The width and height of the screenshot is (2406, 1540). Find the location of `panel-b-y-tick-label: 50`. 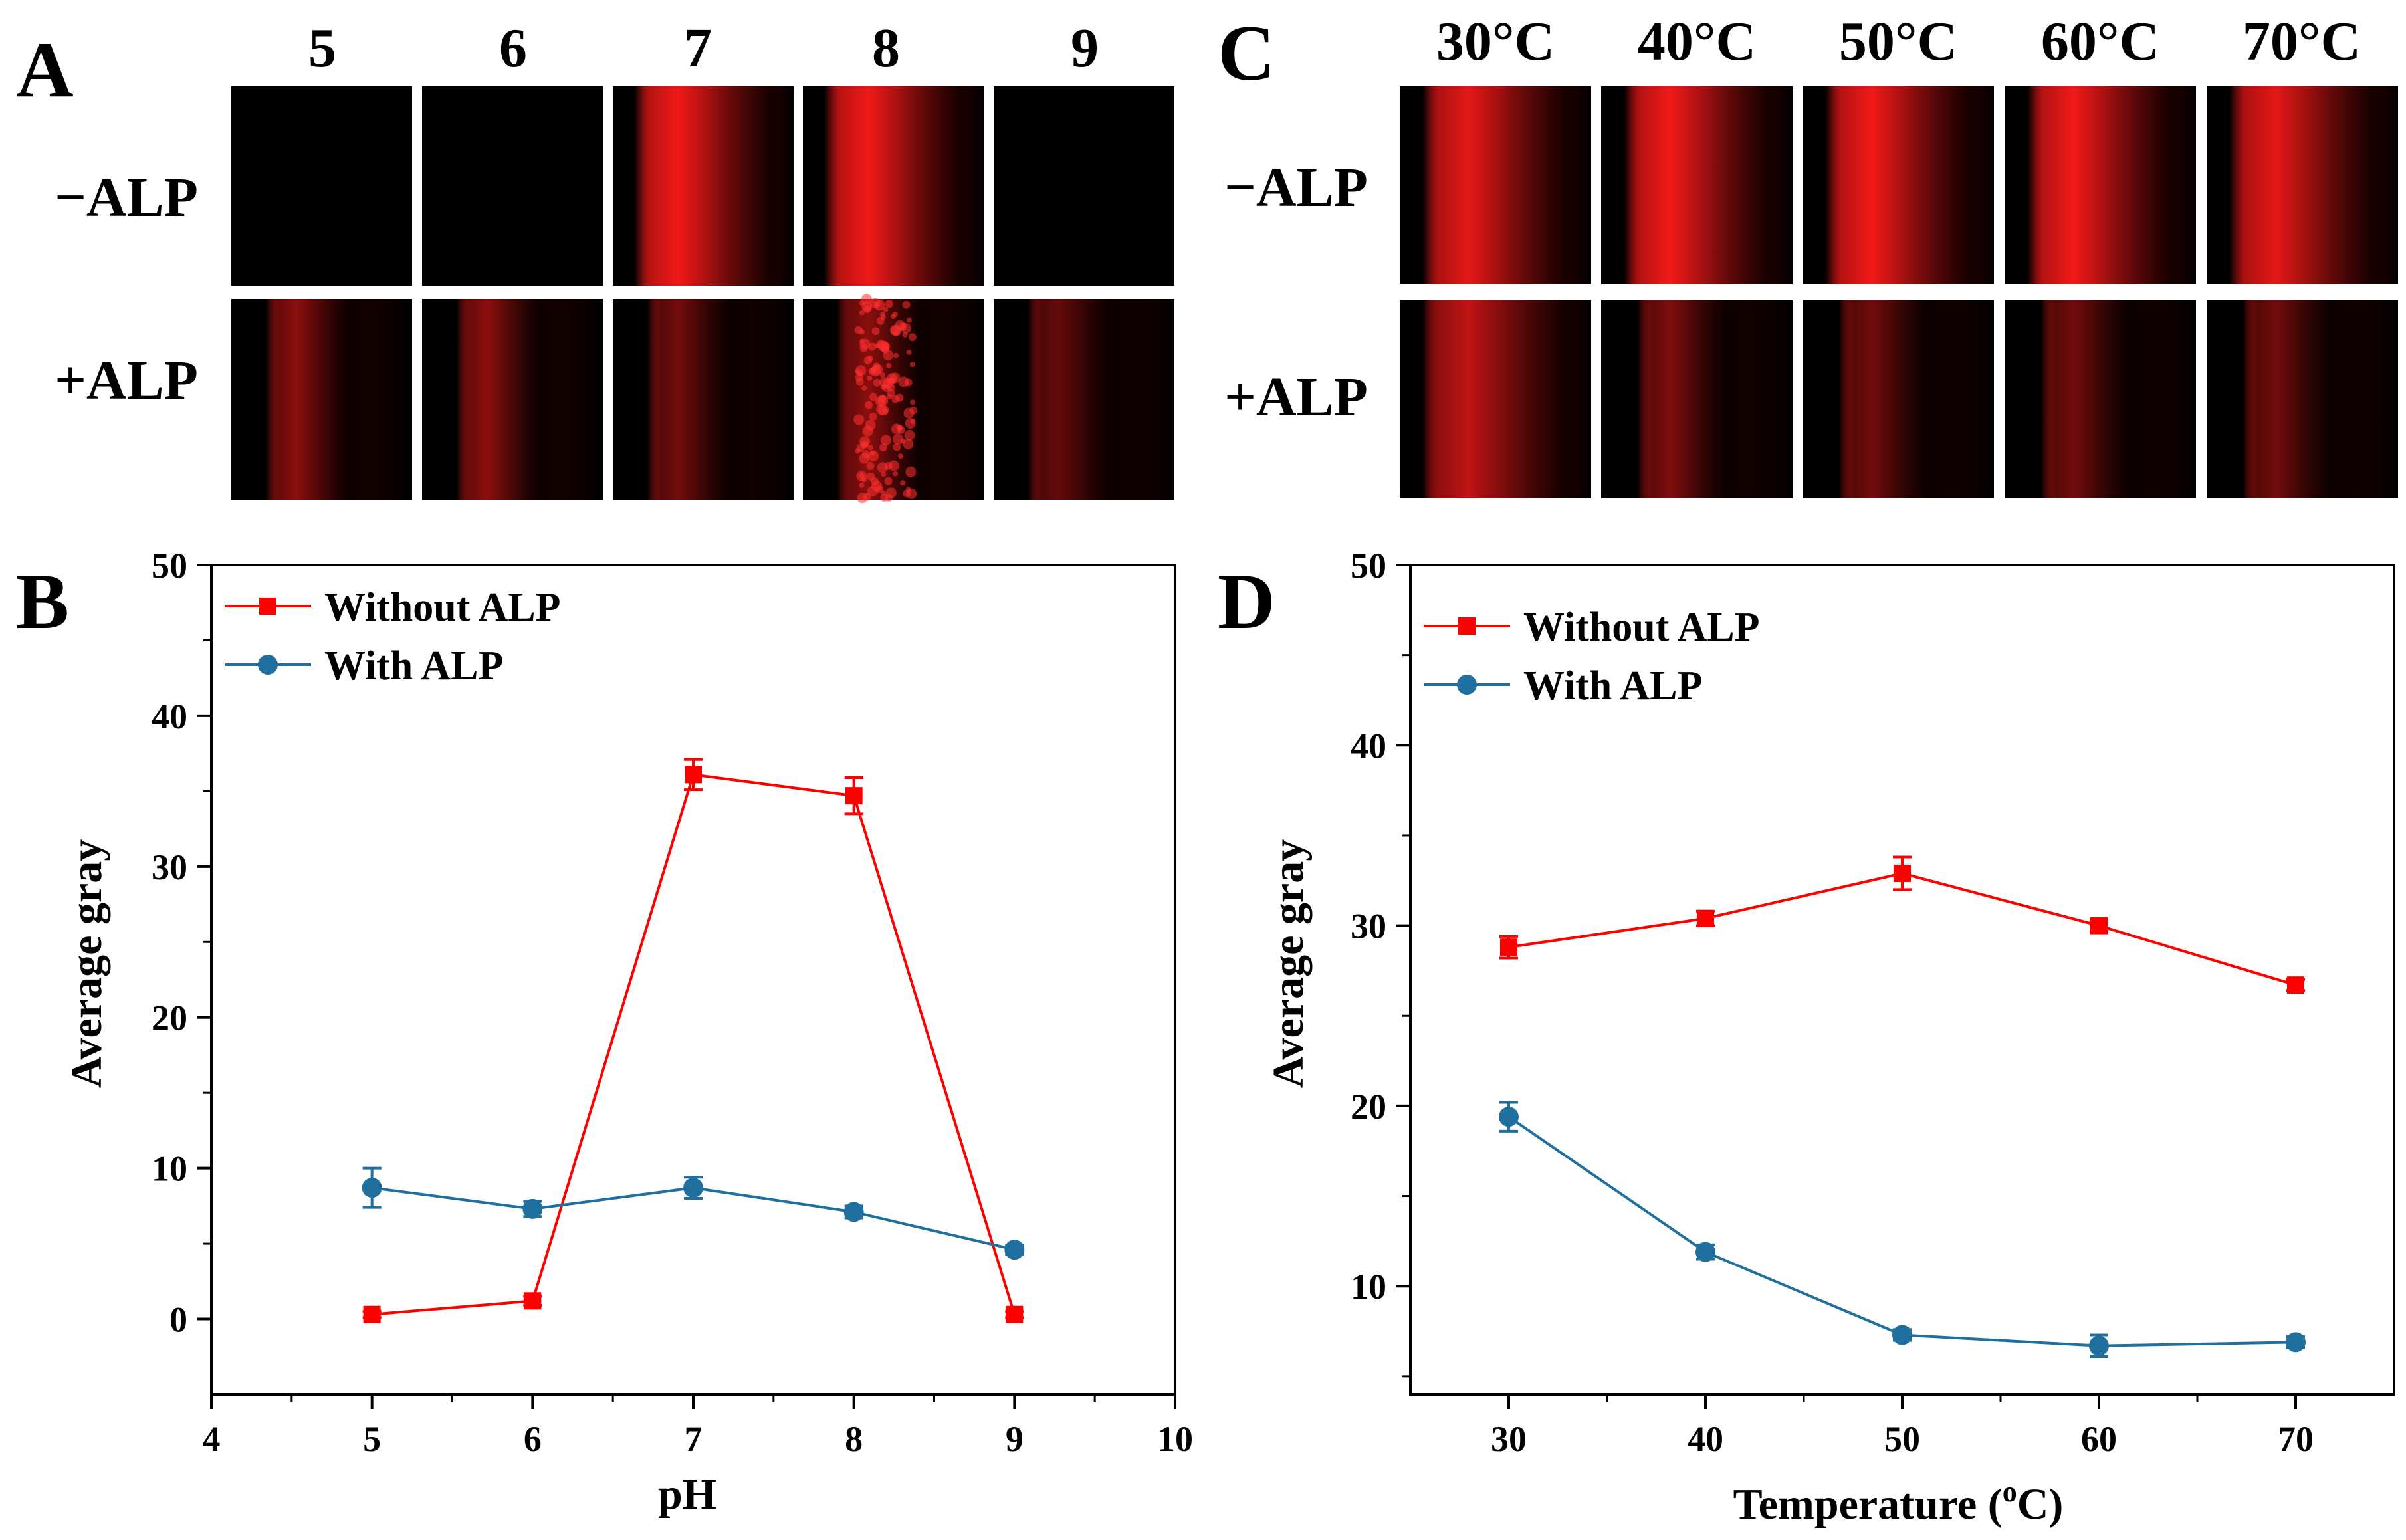

panel-b-y-tick-label: 50 is located at coordinates (169, 566).